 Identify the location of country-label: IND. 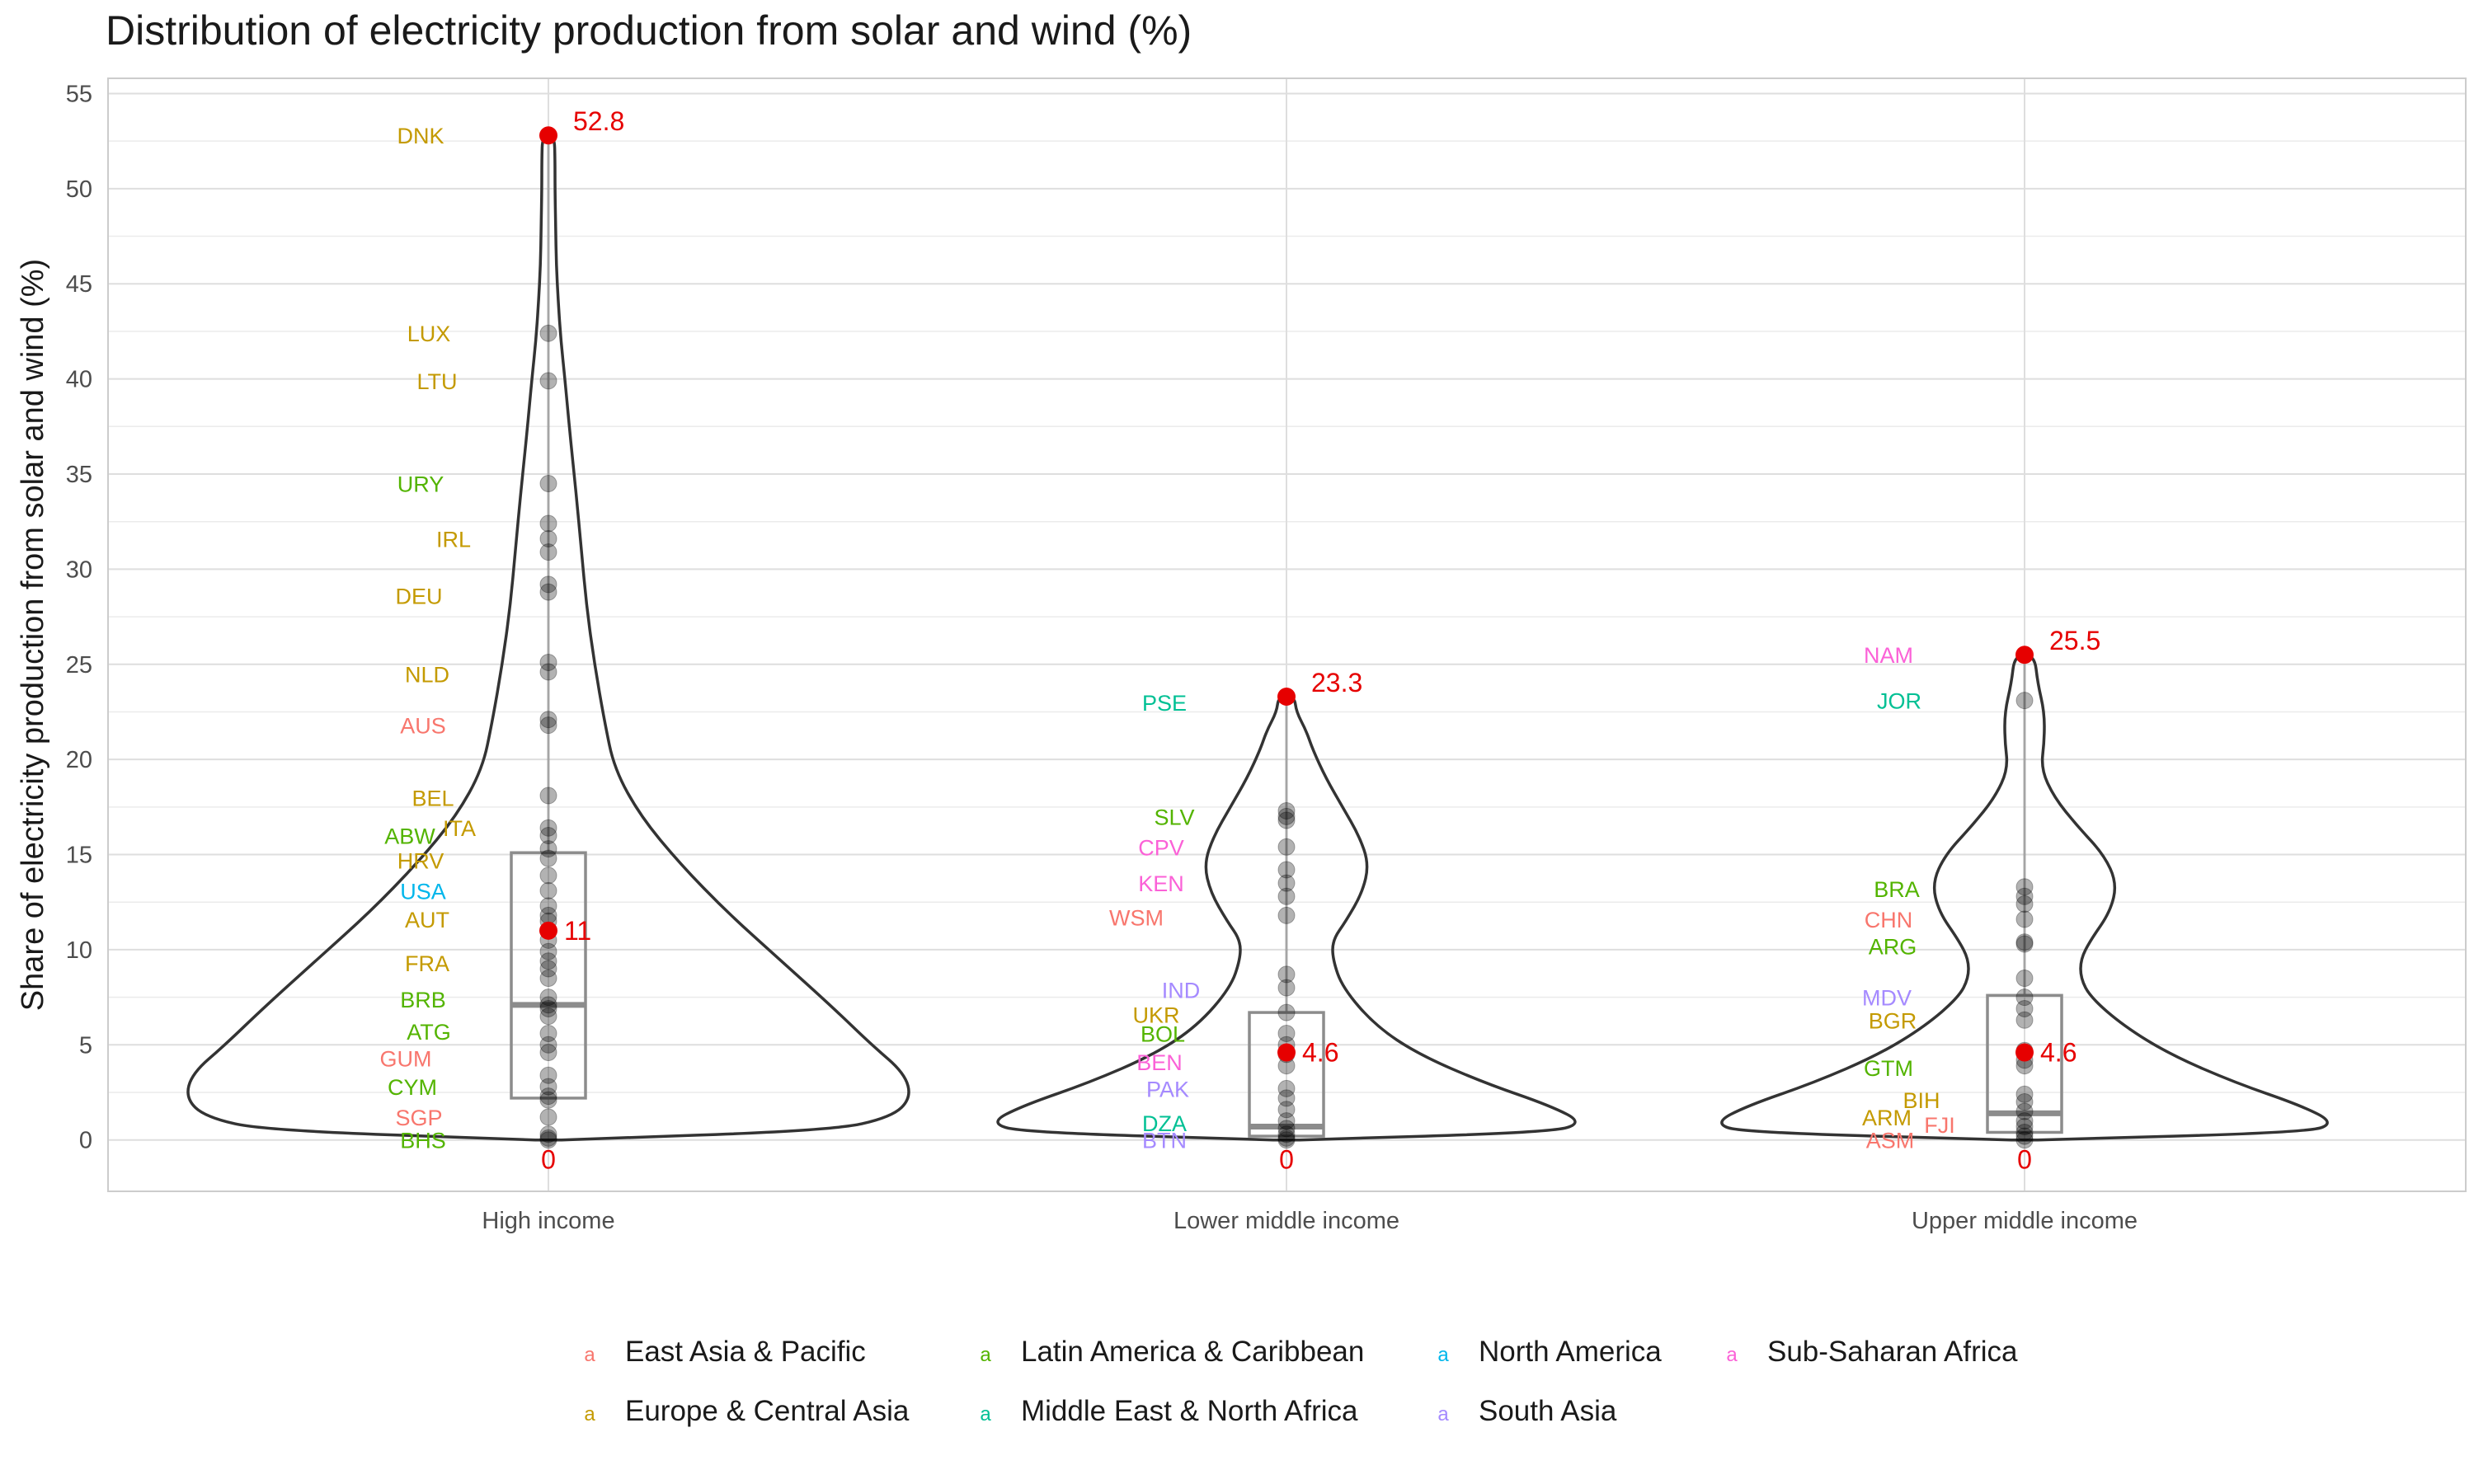
(1181, 991).